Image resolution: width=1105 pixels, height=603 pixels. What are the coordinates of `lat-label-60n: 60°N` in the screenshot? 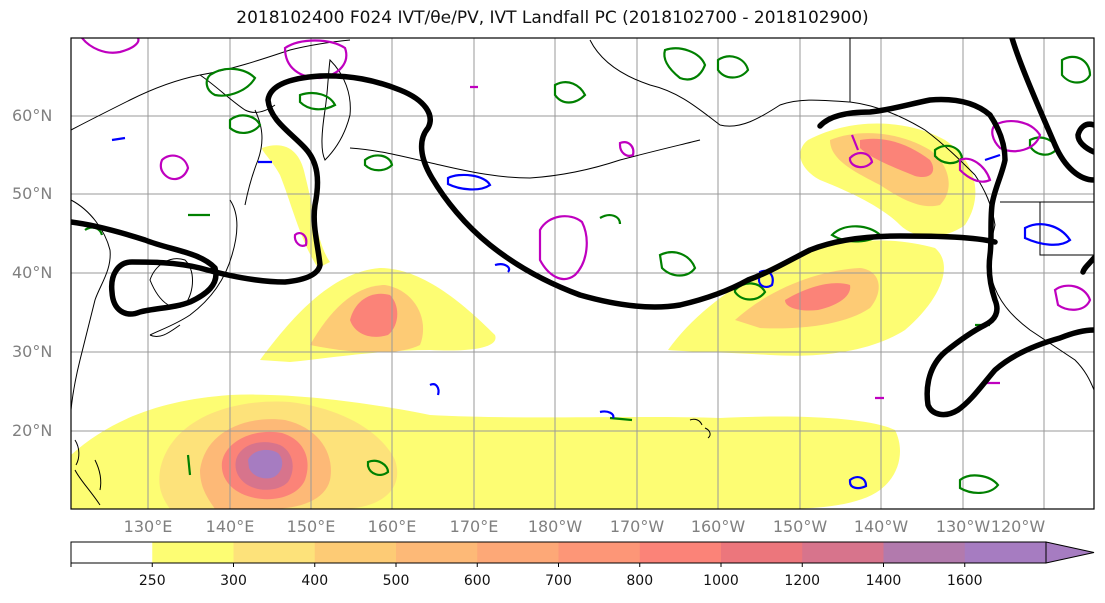 It's located at (32, 115).